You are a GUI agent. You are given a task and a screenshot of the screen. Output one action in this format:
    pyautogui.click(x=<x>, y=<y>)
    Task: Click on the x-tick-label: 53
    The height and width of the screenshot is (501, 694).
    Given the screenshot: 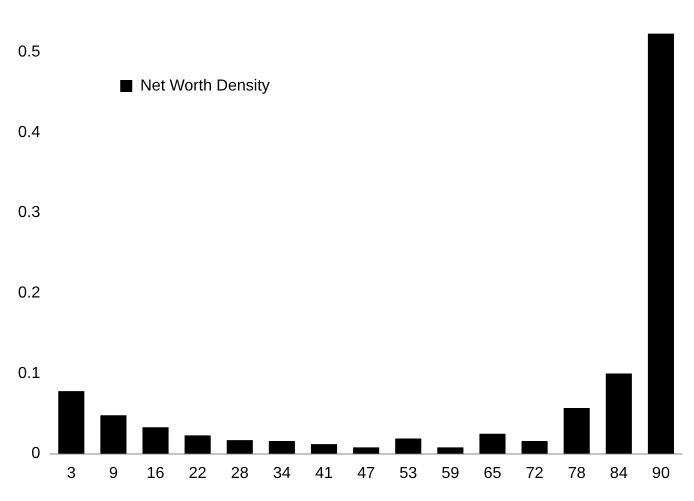 What is the action you would take?
    pyautogui.click(x=408, y=473)
    